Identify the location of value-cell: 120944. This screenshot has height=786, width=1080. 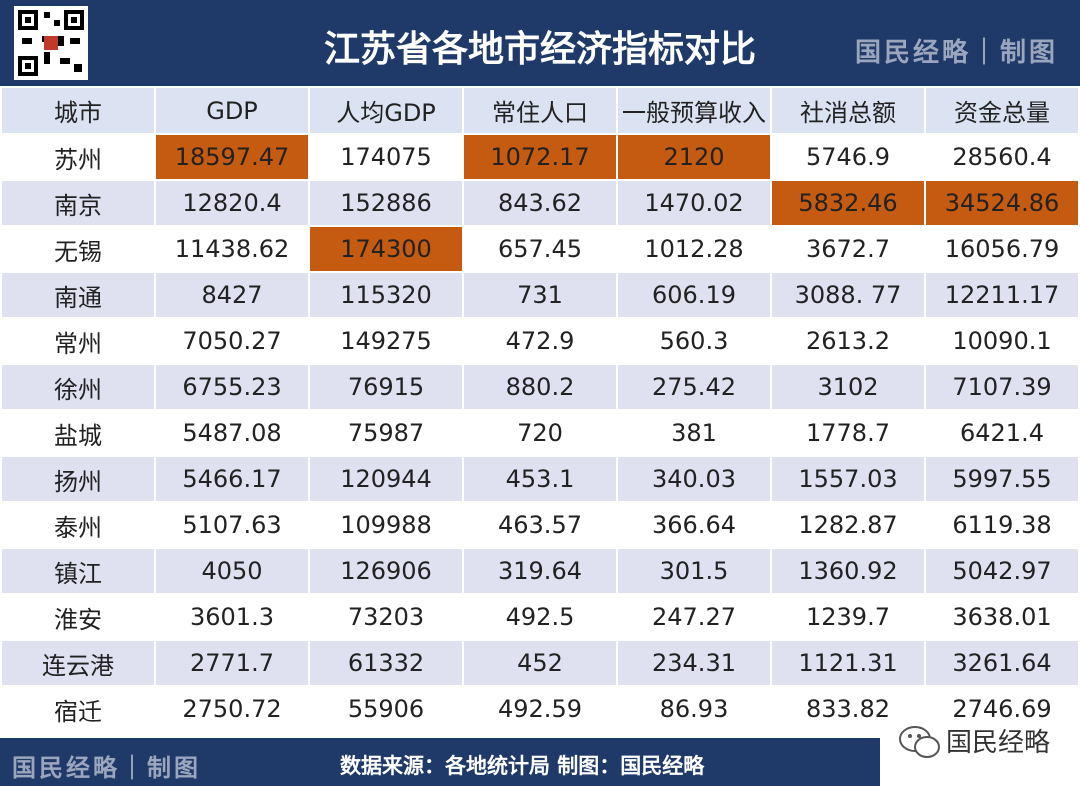
(386, 479).